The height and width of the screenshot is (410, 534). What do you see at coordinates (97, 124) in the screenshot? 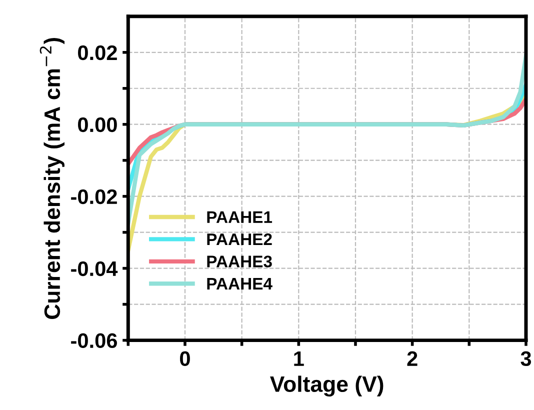
I see `y-tick-label: 0.00` at bounding box center [97, 124].